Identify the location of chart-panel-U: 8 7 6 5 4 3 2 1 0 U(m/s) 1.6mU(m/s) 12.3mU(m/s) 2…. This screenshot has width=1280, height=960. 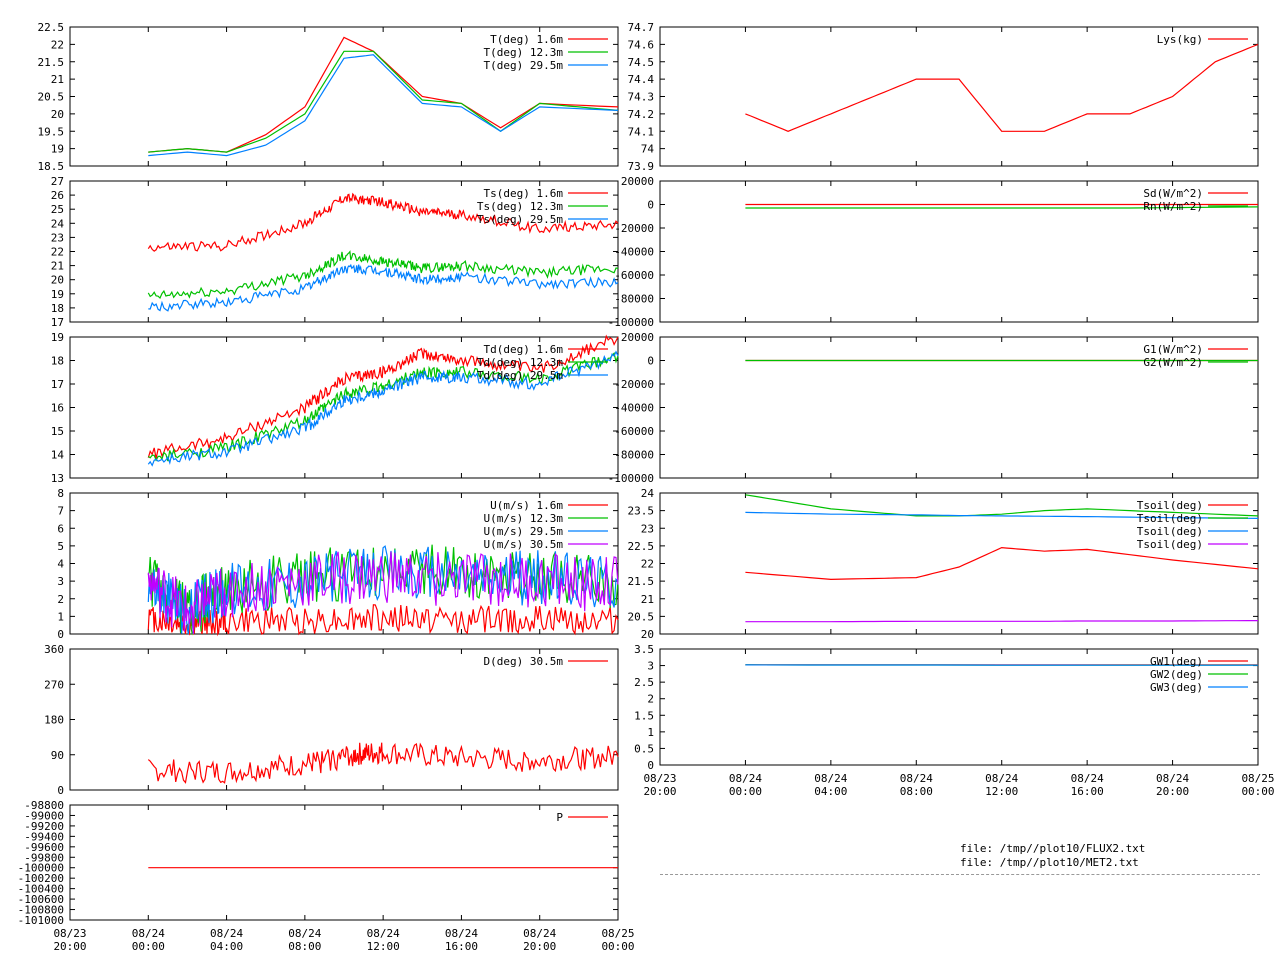
(338, 564).